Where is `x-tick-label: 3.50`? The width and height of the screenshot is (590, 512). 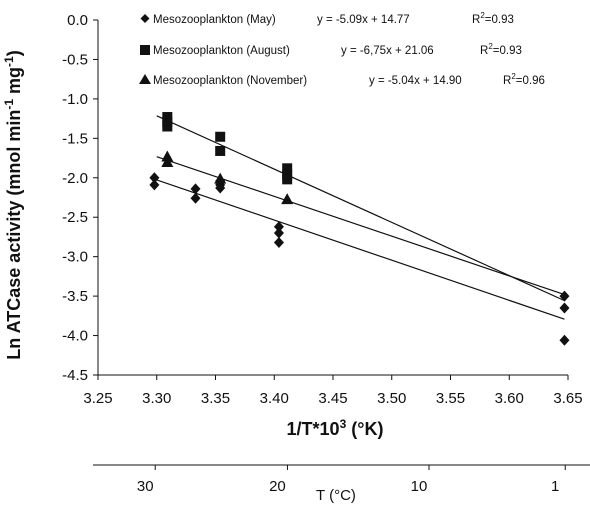 x-tick-label: 3.50 is located at coordinates (391, 398).